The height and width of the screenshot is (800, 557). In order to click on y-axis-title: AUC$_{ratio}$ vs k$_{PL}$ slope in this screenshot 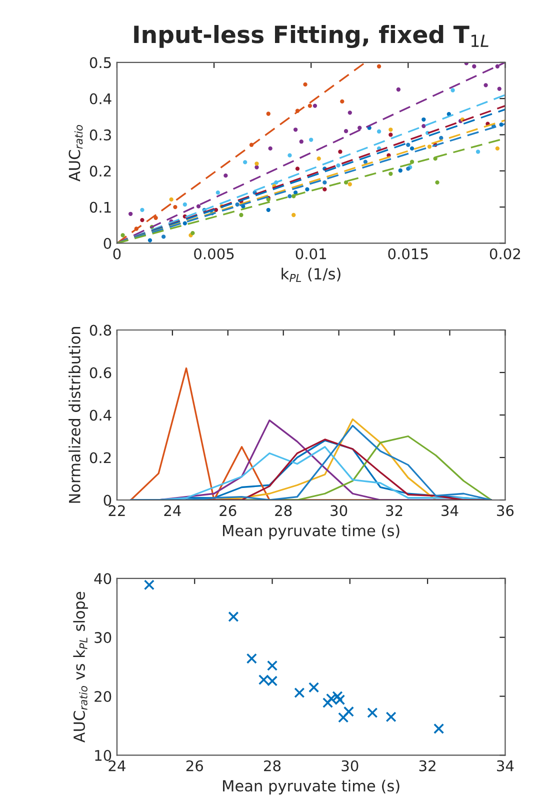, I will do `click(80, 667)`.